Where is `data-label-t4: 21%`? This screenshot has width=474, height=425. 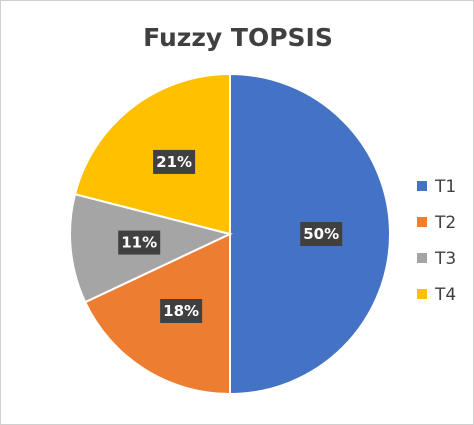 data-label-t4: 21% is located at coordinates (174, 161).